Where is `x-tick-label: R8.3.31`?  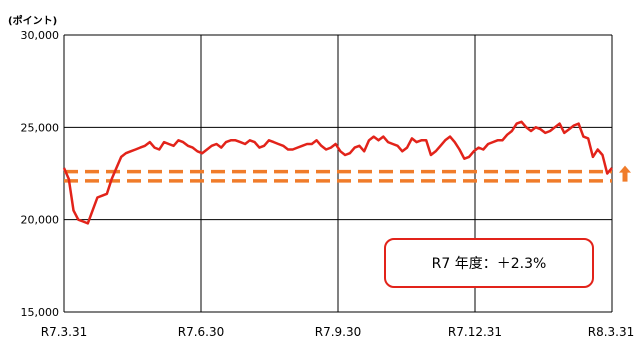 x-tick-label: R8.3.31 is located at coordinates (611, 332).